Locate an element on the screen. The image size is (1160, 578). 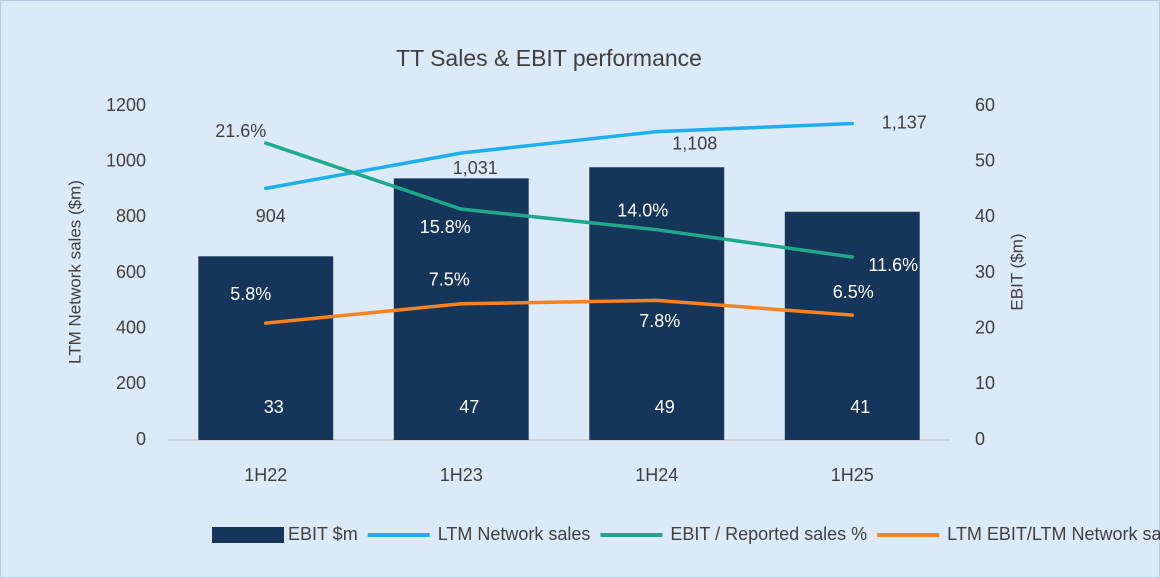
bar-value-label: 41 is located at coordinates (860, 407).